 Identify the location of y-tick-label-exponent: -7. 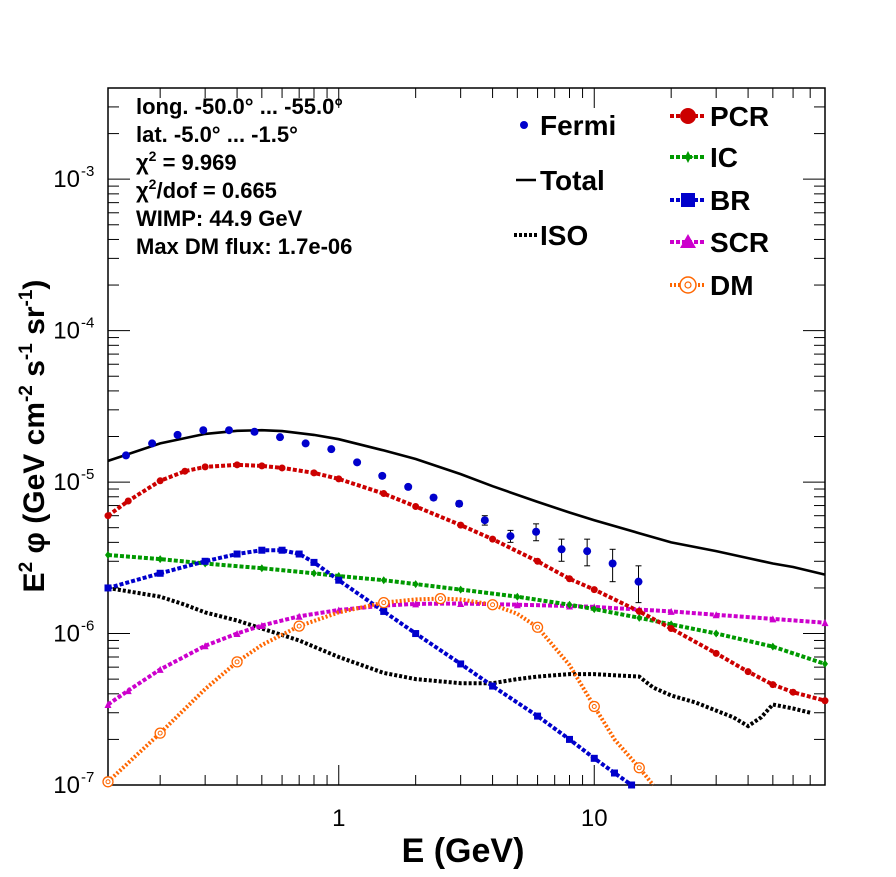
(87, 777).